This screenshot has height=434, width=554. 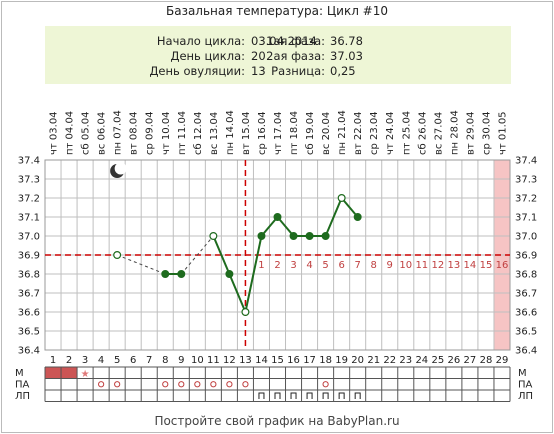 I want to click on date-label: сб 19.04, so click(x=310, y=133).